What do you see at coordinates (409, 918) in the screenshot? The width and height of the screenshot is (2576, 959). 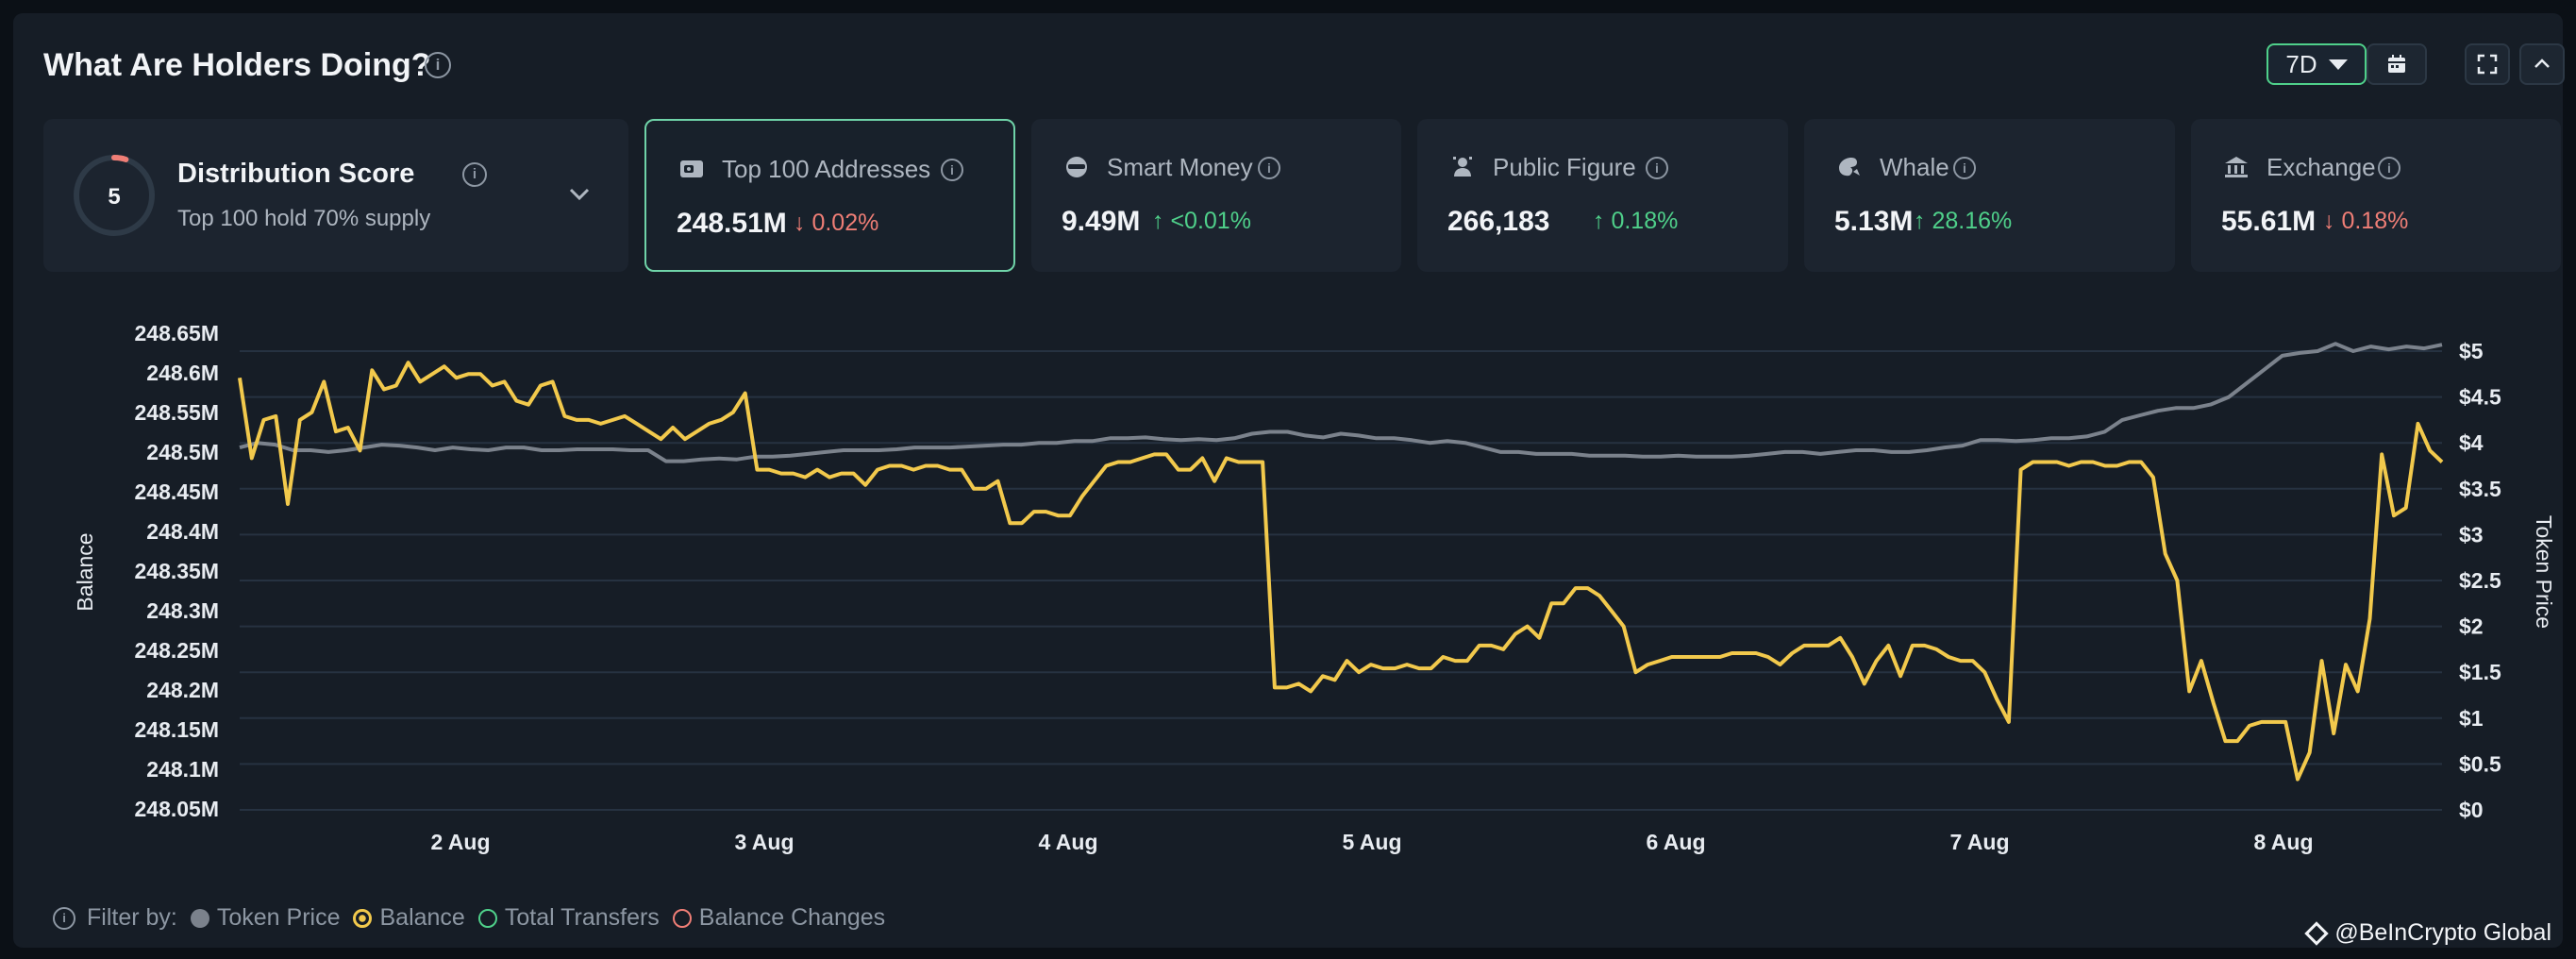 I see `legend-balance: Balance` at bounding box center [409, 918].